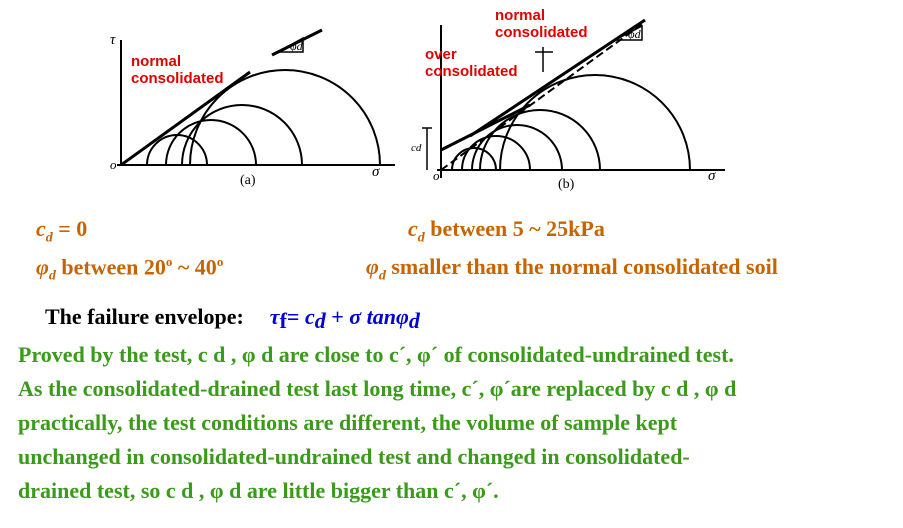 The width and height of the screenshot is (903, 528). What do you see at coordinates (634, 34) in the screenshot?
I see `diagram-b-slope-label: φd` at bounding box center [634, 34].